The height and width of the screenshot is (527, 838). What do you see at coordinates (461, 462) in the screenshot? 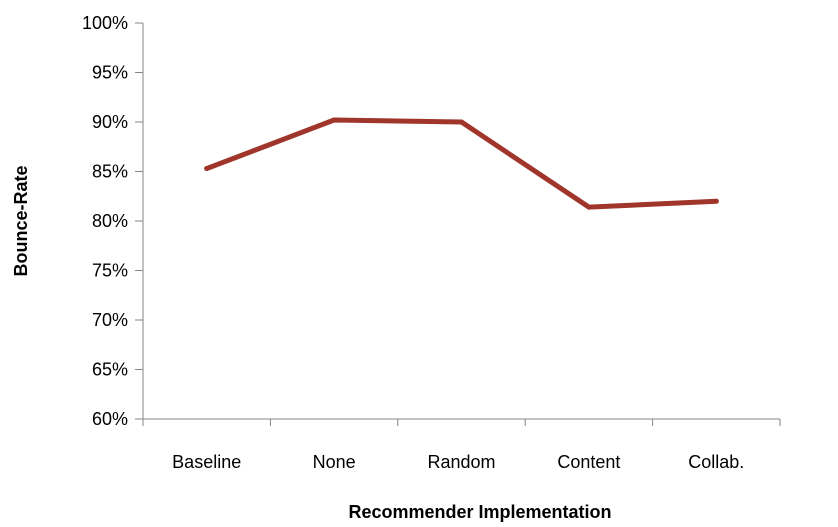
I see `x-tick-label: Random` at bounding box center [461, 462].